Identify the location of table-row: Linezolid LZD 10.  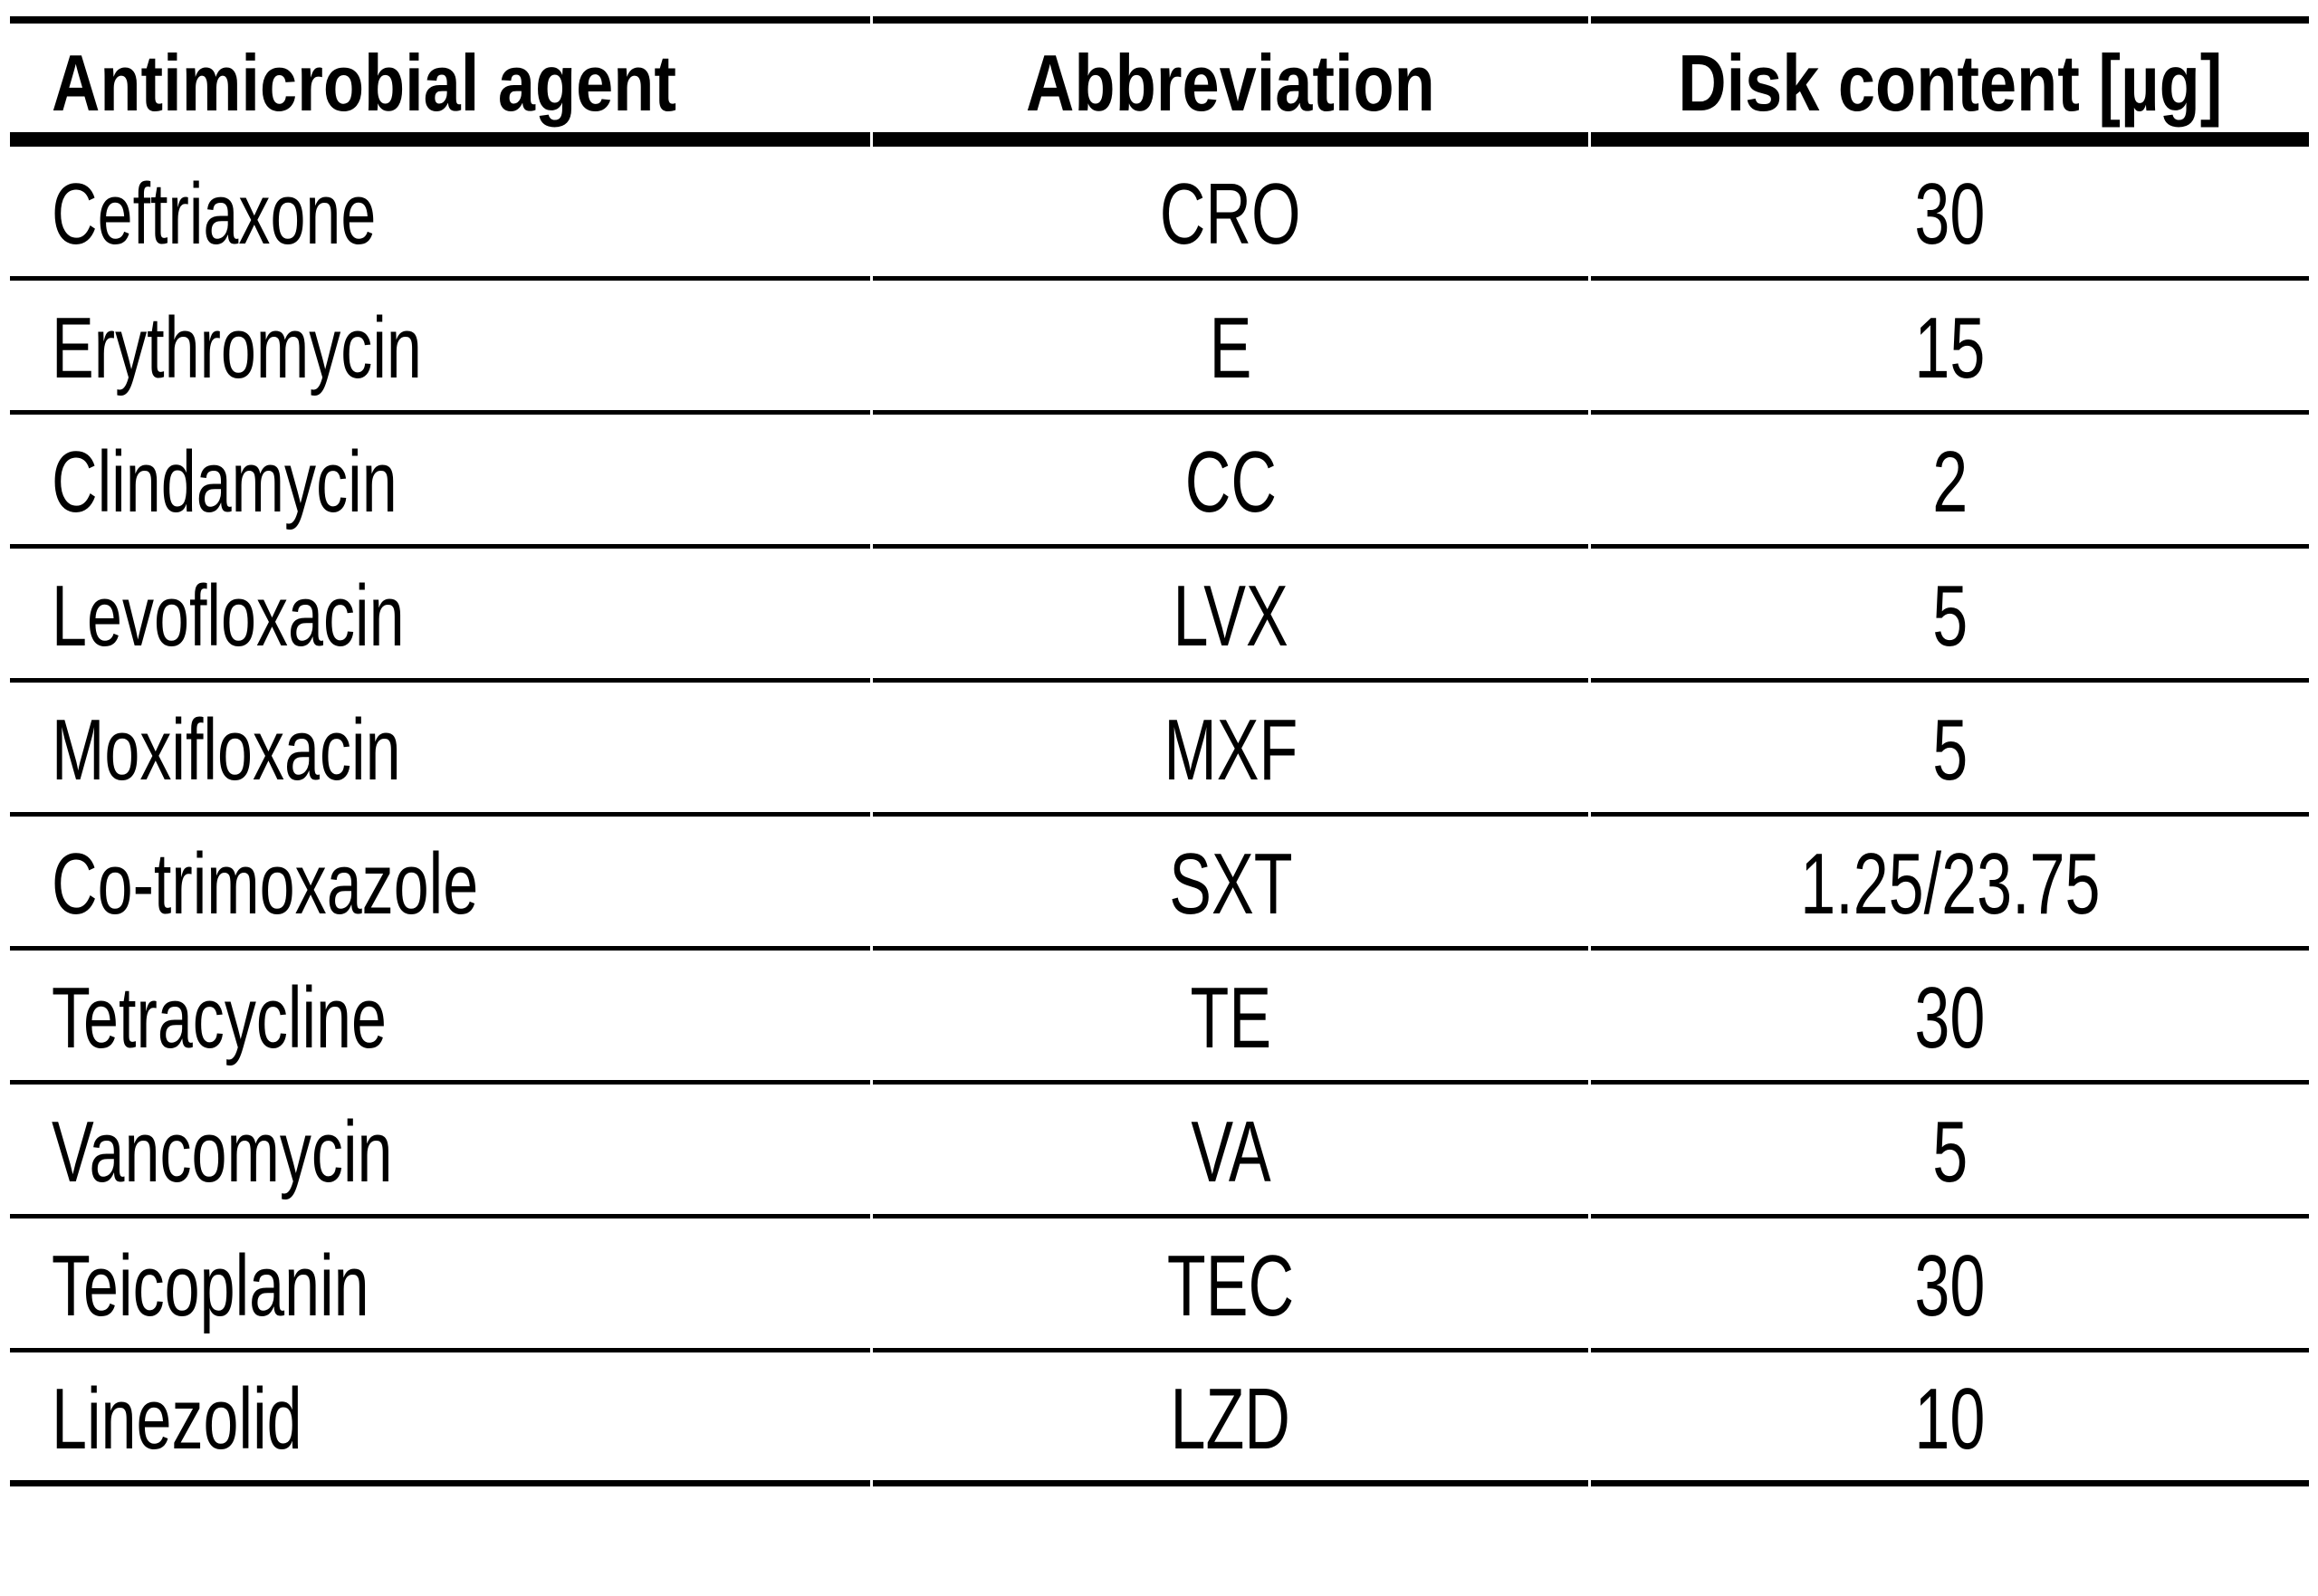
(1159, 1419).